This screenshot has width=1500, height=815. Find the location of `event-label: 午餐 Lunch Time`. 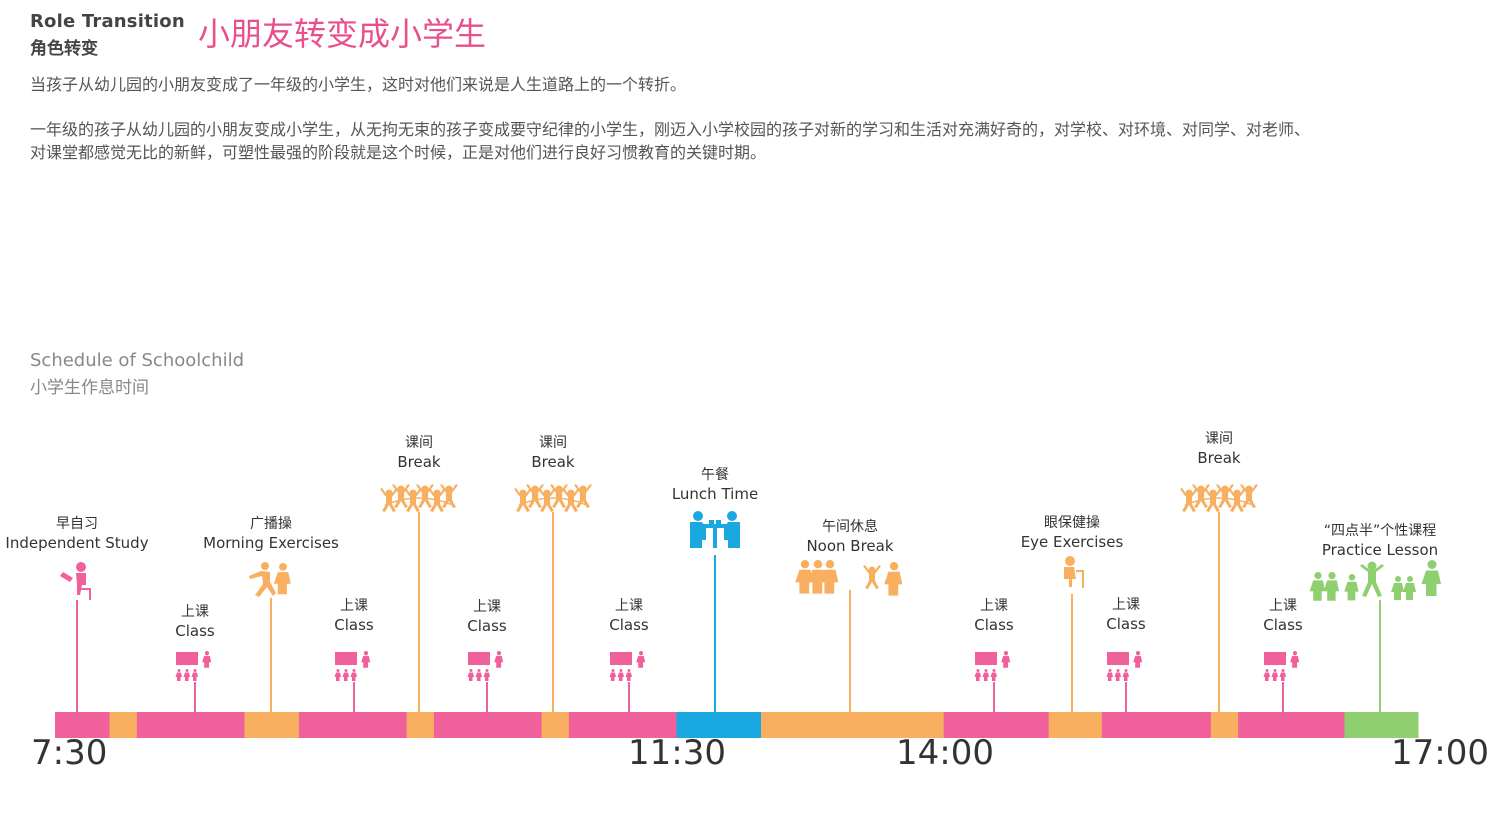

event-label: 午餐 Lunch Time is located at coordinates (715, 485).